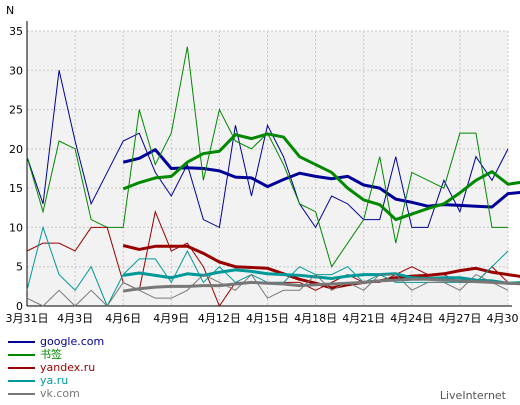 This screenshot has height=405, width=520. Describe the element at coordinates (16, 31) in the screenshot. I see `y-tick-label: 35` at that location.